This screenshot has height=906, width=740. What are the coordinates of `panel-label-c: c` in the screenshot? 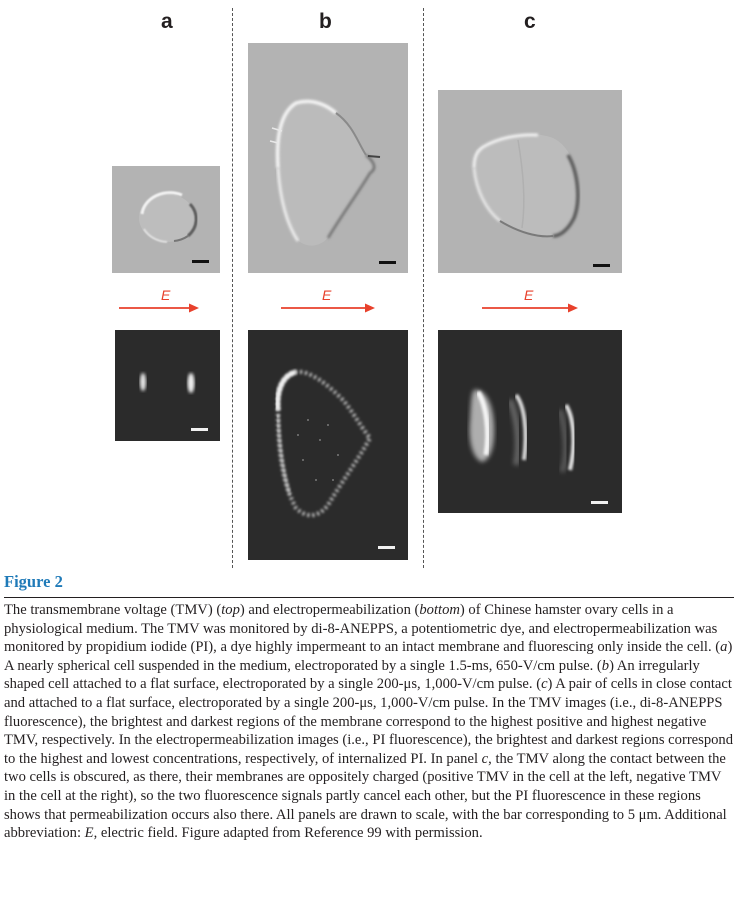 It's located at (530, 21).